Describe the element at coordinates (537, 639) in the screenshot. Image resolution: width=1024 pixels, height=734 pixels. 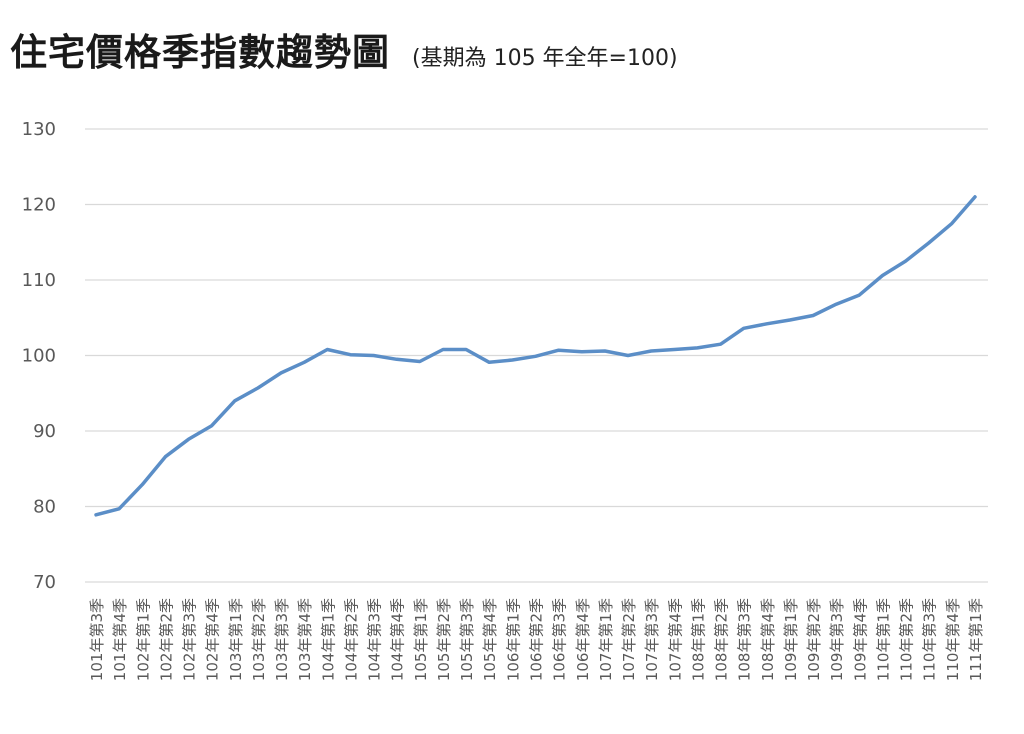
I see `x-tick-label: 106年第2季` at that location.